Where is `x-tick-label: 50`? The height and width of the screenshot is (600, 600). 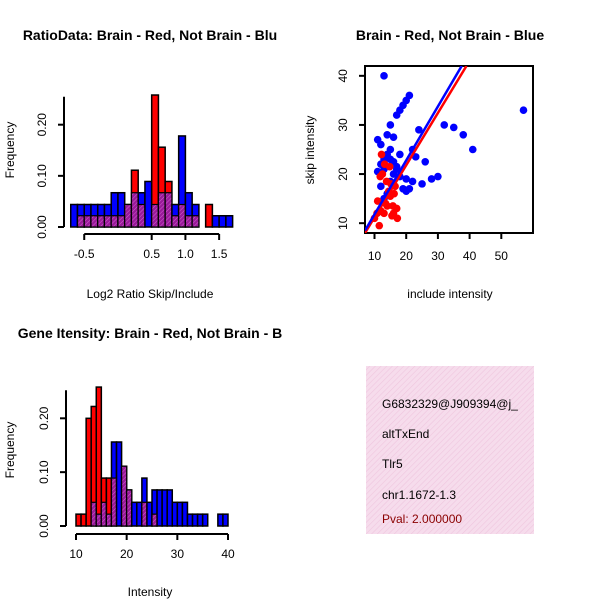 x-tick-label: 50 is located at coordinates (502, 256).